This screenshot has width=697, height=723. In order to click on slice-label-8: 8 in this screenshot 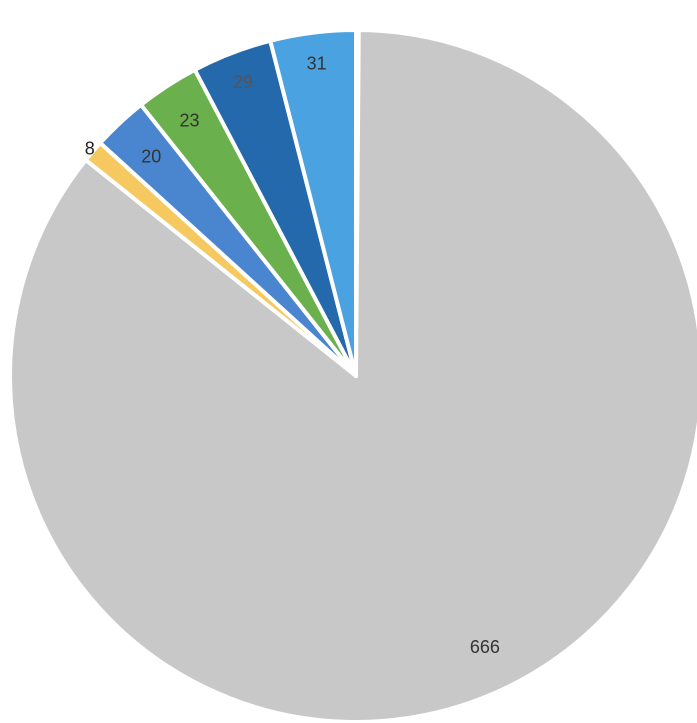, I will do `click(90, 149)`.